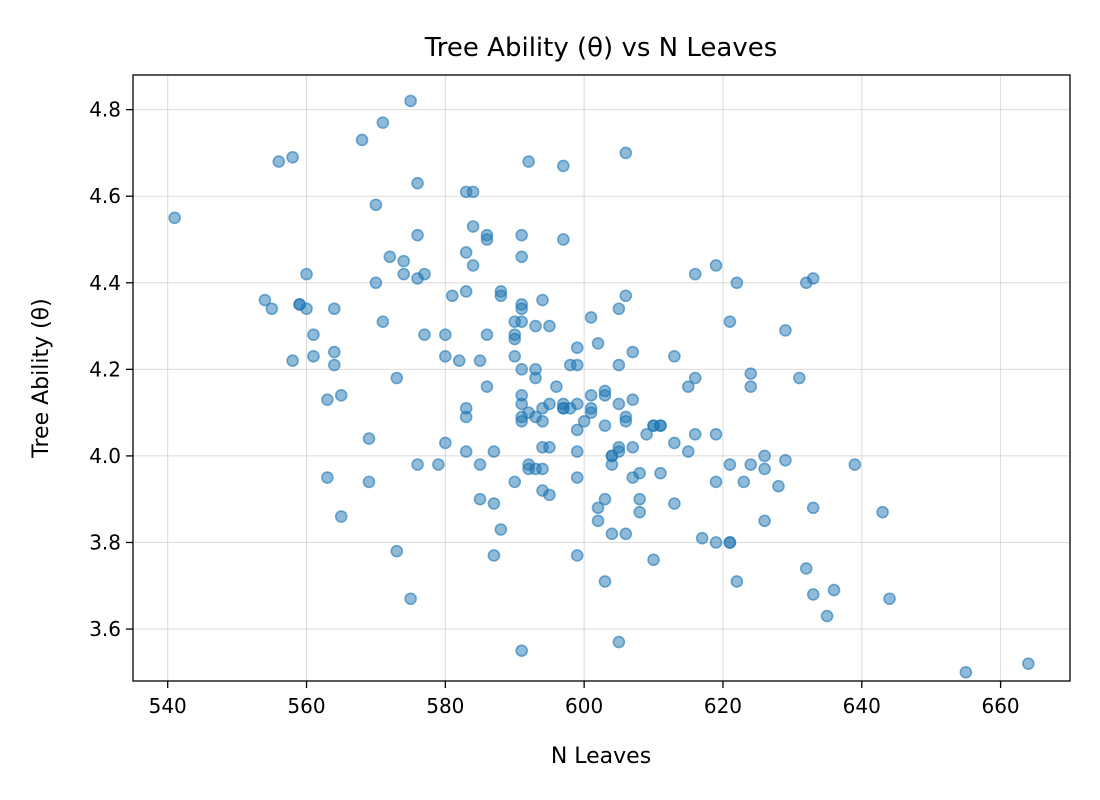 Image resolution: width=1100 pixels, height=800 pixels. Describe the element at coordinates (105, 369) in the screenshot. I see `y-tick-label: 4.2` at that location.